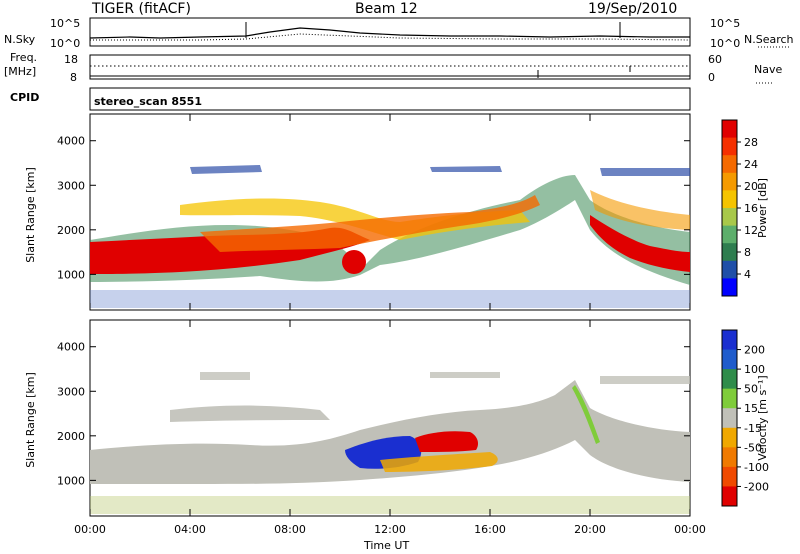 The image size is (800, 554). I want to click on beam-label: Beam 12, so click(386, 9).